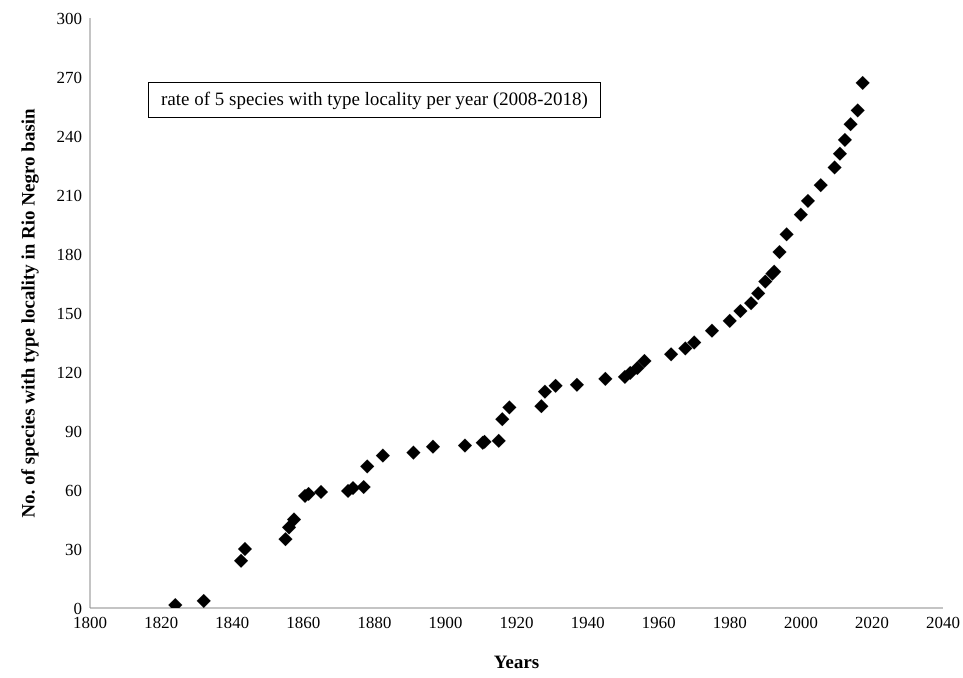  I want to click on annotation: rate of 5 species with type locality per year (2008-2018), so click(374, 100).